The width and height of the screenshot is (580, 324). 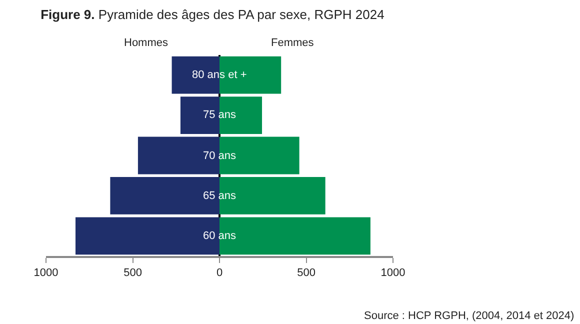 What do you see at coordinates (212, 14) in the screenshot?
I see `chart-title: Figure 9. Pyramide des âges des PA par sexe, RGPH 2024` at bounding box center [212, 14].